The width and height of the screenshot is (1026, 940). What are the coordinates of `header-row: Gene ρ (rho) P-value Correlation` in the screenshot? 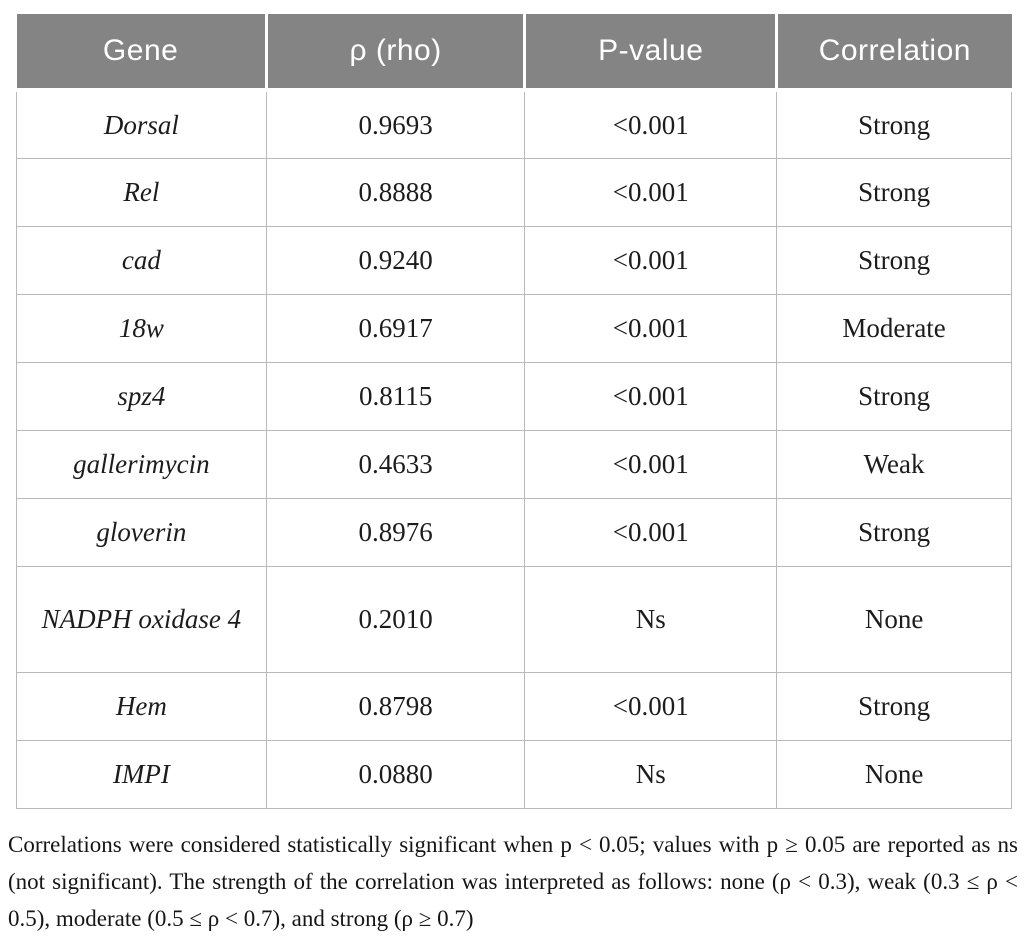 It's located at (514, 53).